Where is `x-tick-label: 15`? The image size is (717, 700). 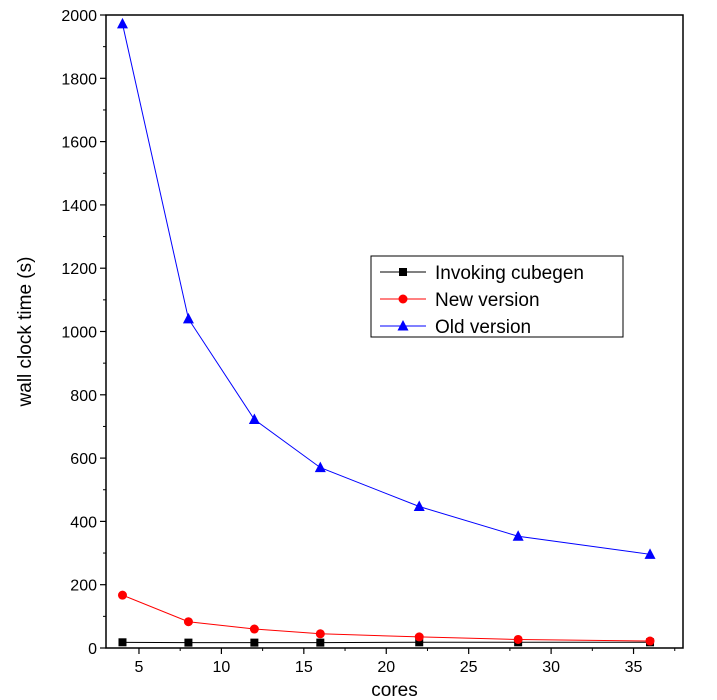 x-tick-label: 15 is located at coordinates (304, 667).